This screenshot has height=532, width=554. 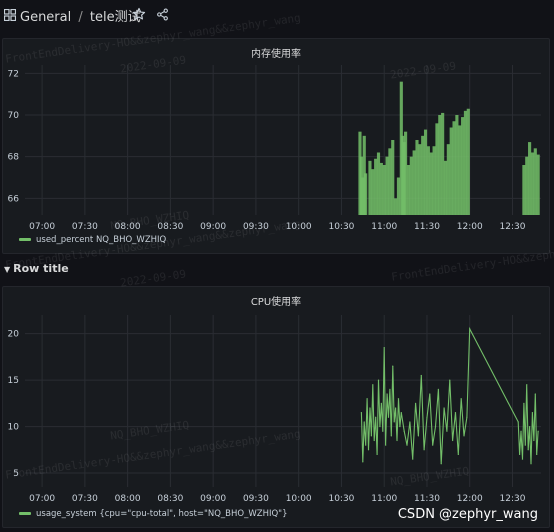 What do you see at coordinates (299, 227) in the screenshot?
I see `x-tick-label: 10:00` at bounding box center [299, 227].